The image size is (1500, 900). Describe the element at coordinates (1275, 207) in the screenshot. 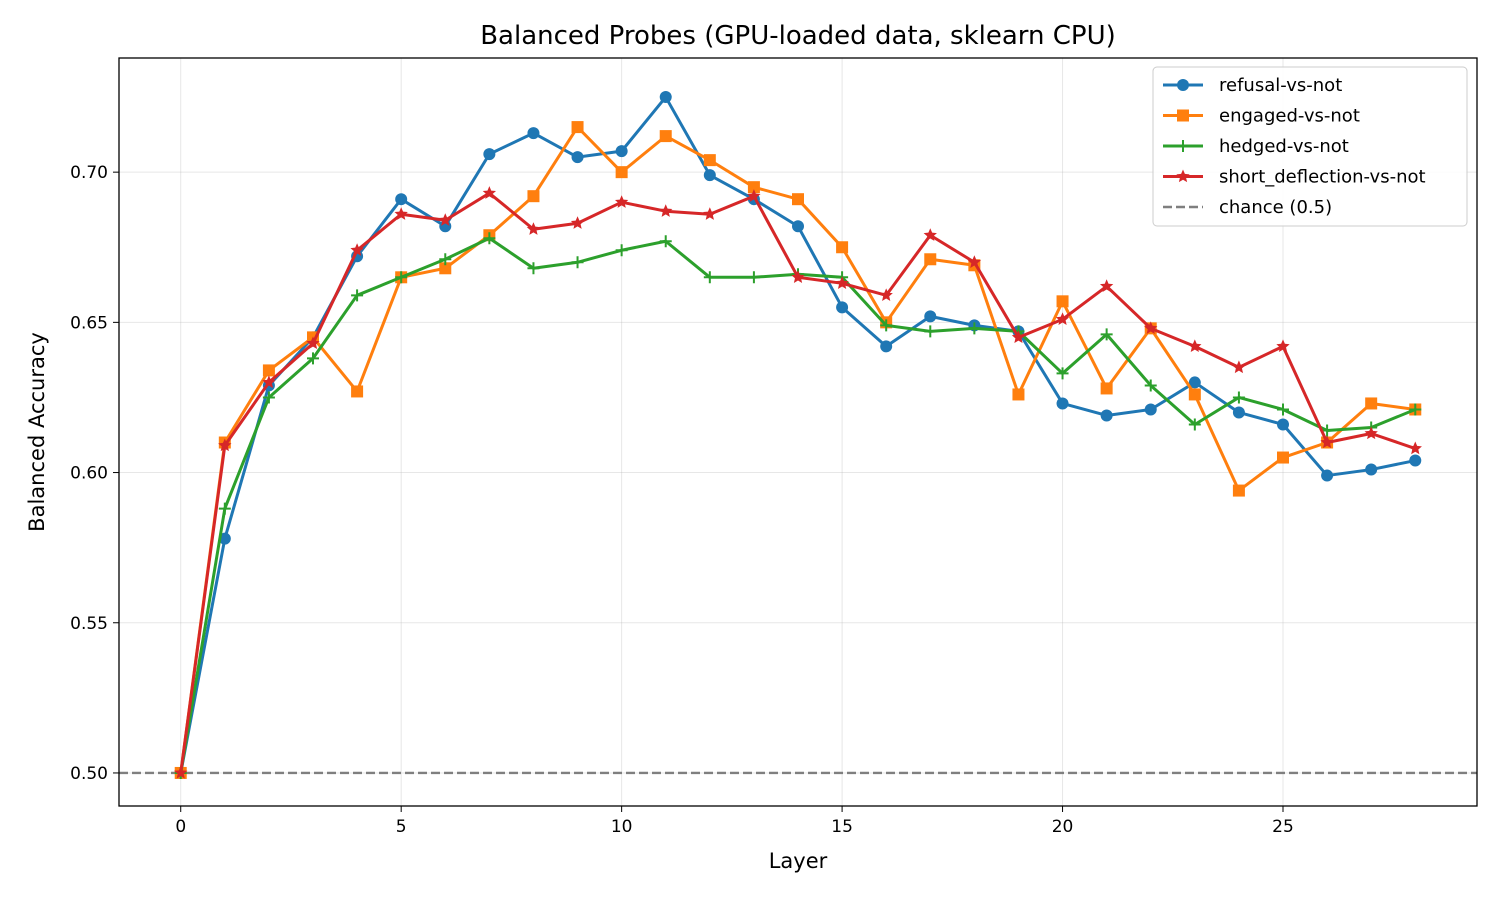

I see `legend-label: chance (0.5)` at that location.